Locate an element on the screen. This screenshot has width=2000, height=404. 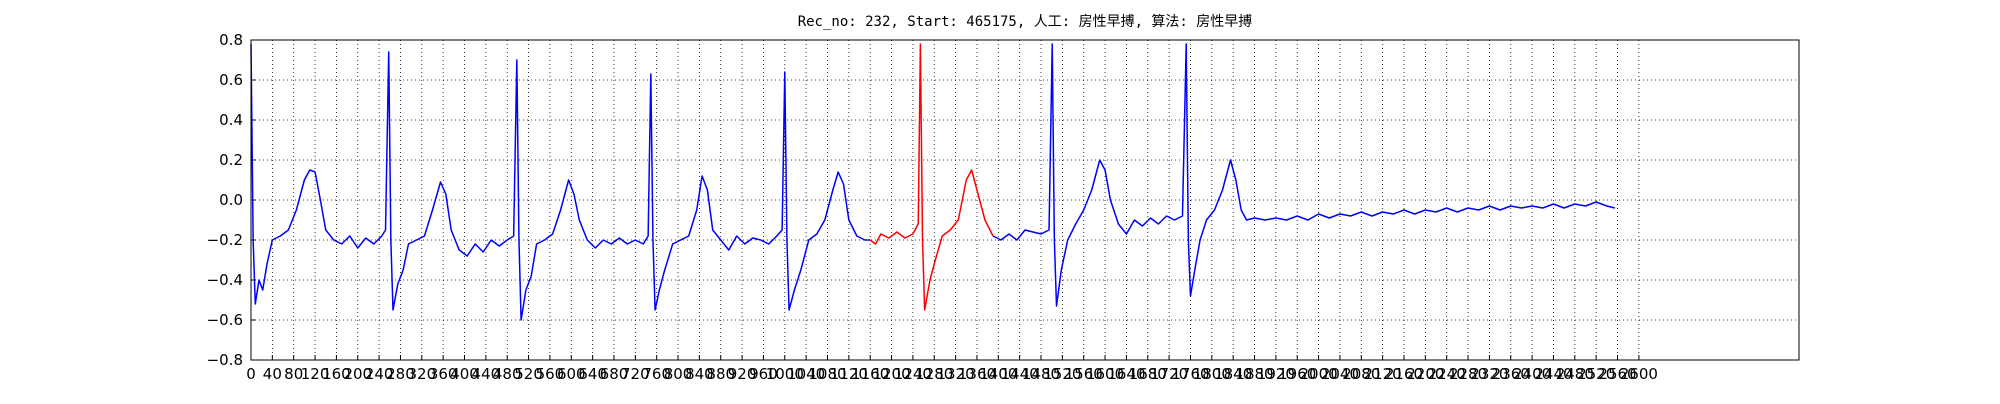
x-tick-label: 1560 is located at coordinates (1084, 374).